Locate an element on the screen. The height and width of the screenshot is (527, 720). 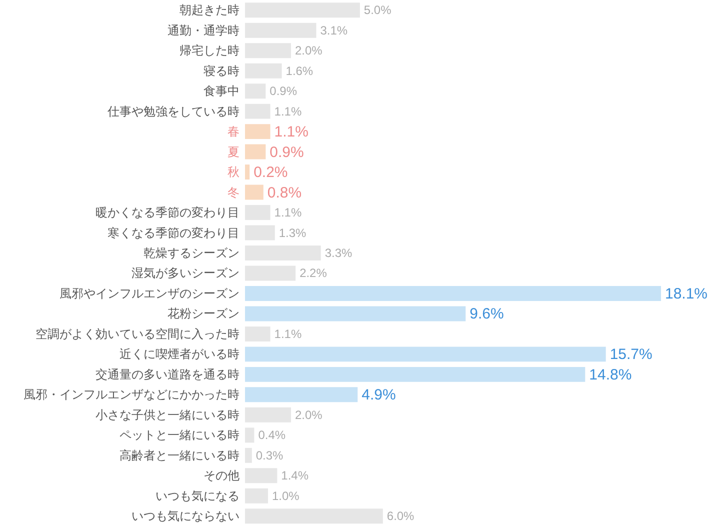
data-label: 0.3% is located at coordinates (270, 455).